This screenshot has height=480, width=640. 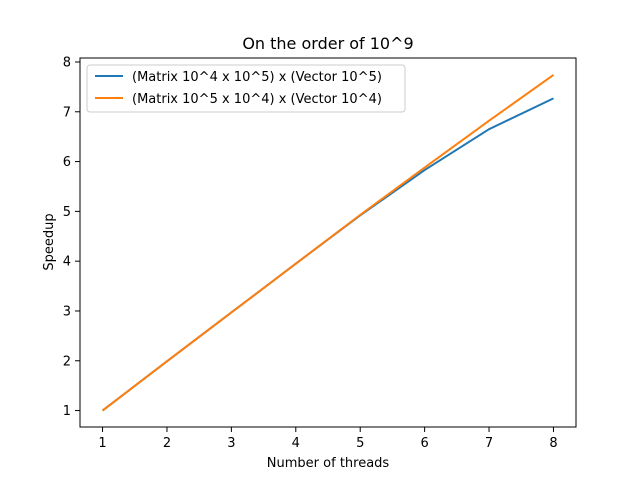 What do you see at coordinates (67, 212) in the screenshot?
I see `y-tick-label-4: 5` at bounding box center [67, 212].